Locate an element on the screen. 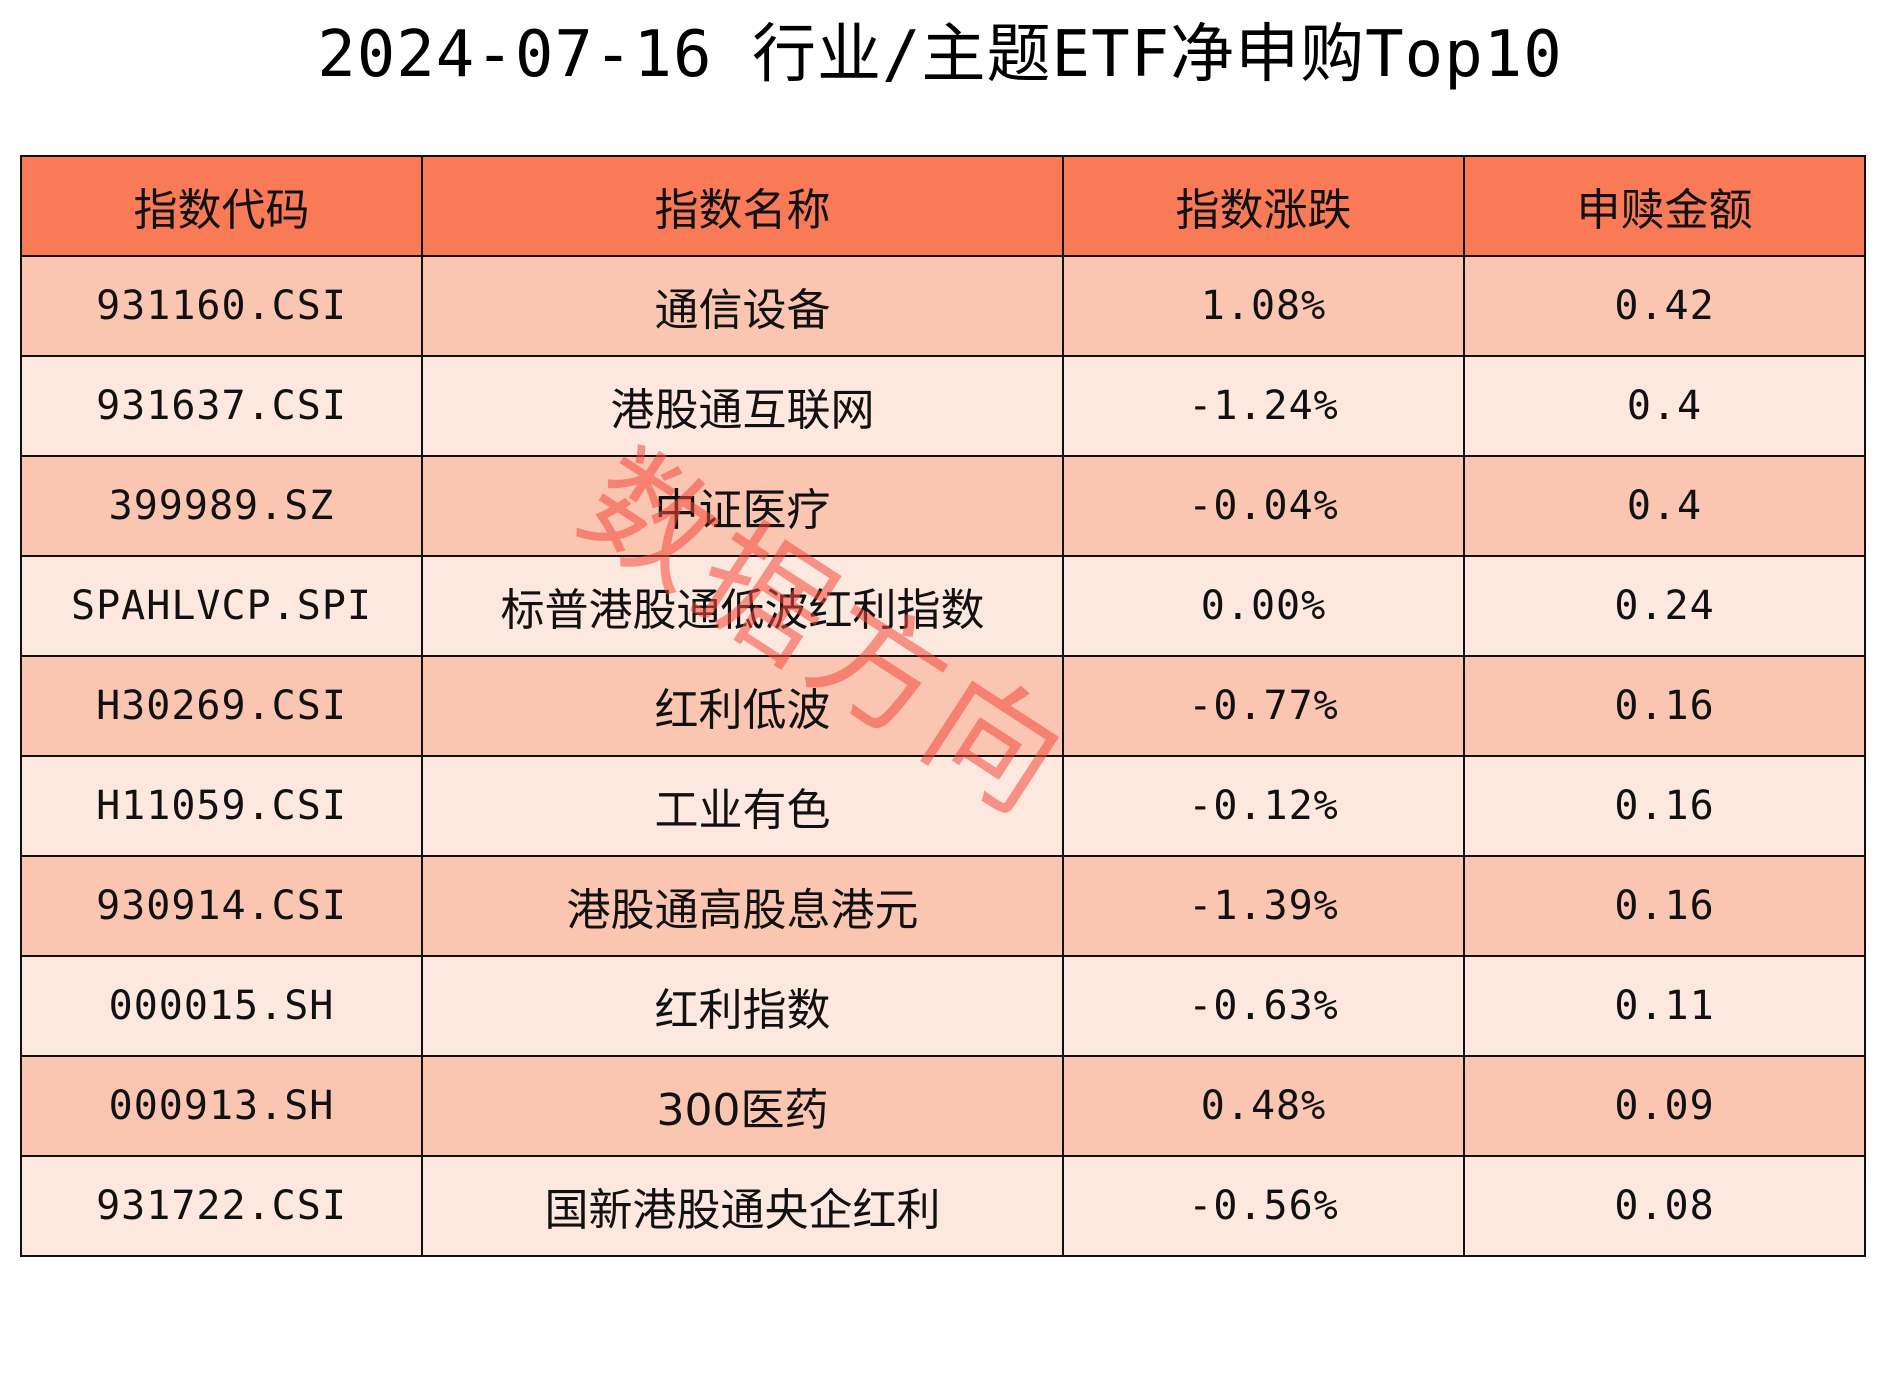  index-code-cell: SPAHLVCP.SPI is located at coordinates (221, 606).